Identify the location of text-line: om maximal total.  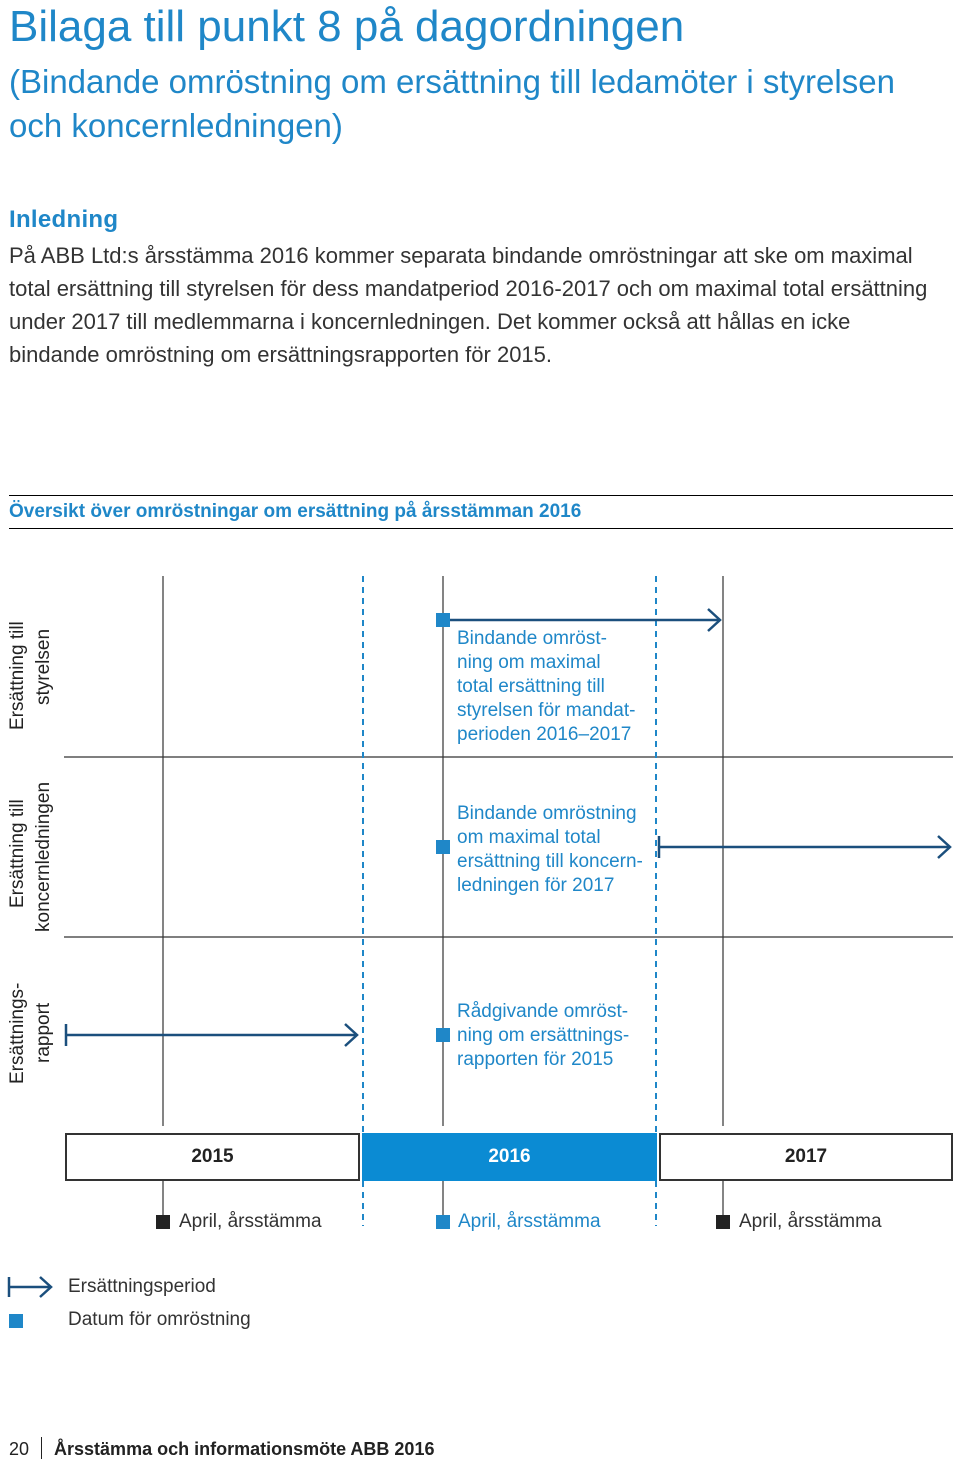
(529, 837).